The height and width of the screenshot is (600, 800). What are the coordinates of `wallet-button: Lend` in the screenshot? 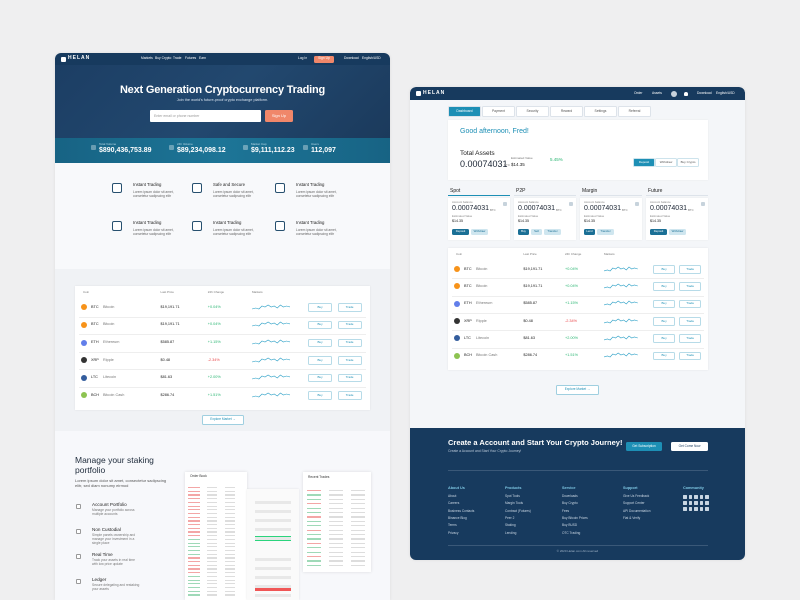 It's located at (589, 232).